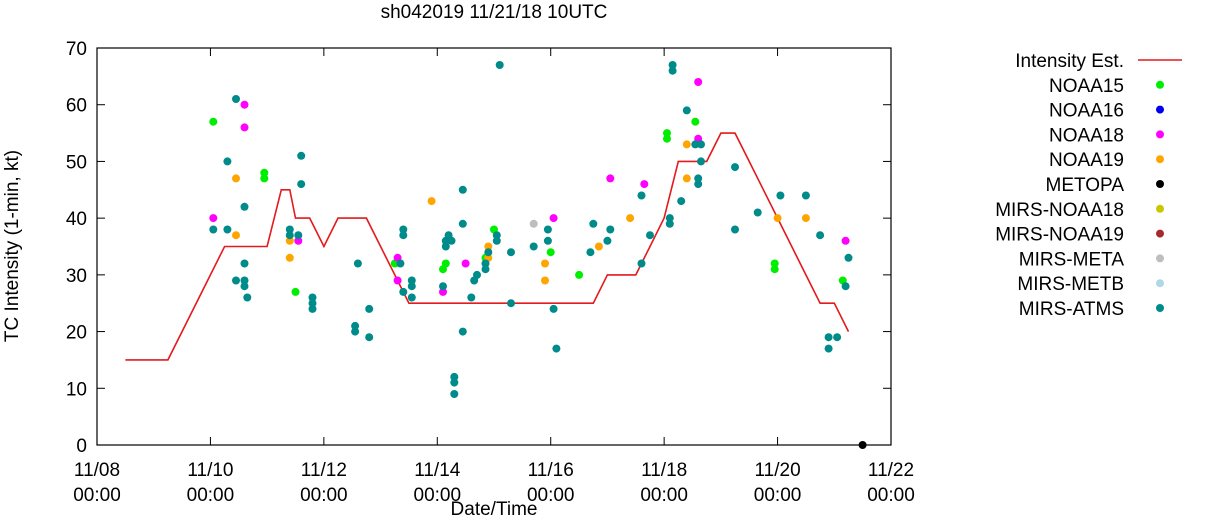 This screenshot has width=1211, height=517. I want to click on y-tick-label: 10, so click(76, 389).